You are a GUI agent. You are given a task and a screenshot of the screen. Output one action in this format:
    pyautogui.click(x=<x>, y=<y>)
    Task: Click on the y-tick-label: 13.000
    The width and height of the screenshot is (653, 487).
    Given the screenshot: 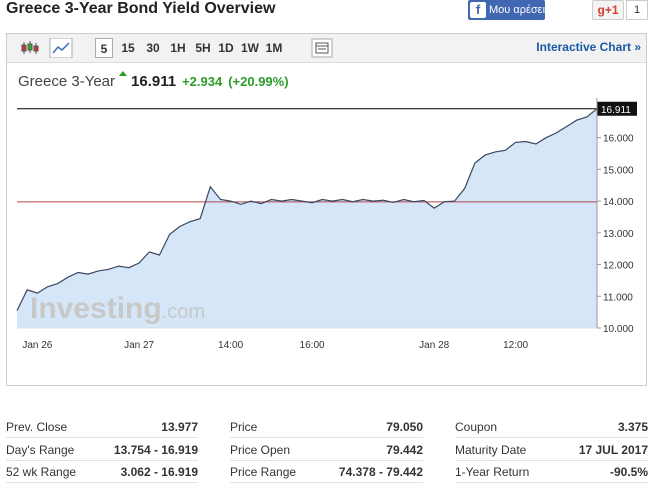 What is the action you would take?
    pyautogui.click(x=618, y=234)
    